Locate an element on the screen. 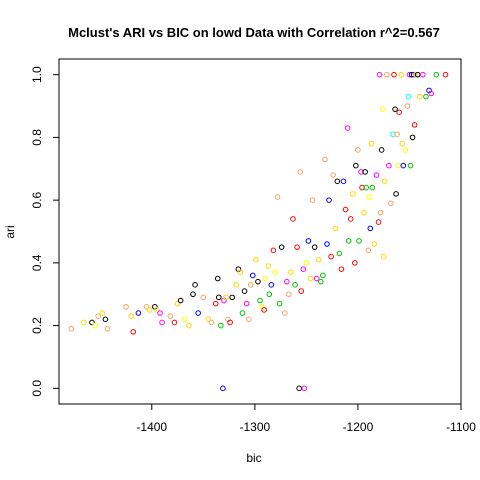 The width and height of the screenshot is (480, 480). x-tick-label: -1400 is located at coordinates (151, 427).